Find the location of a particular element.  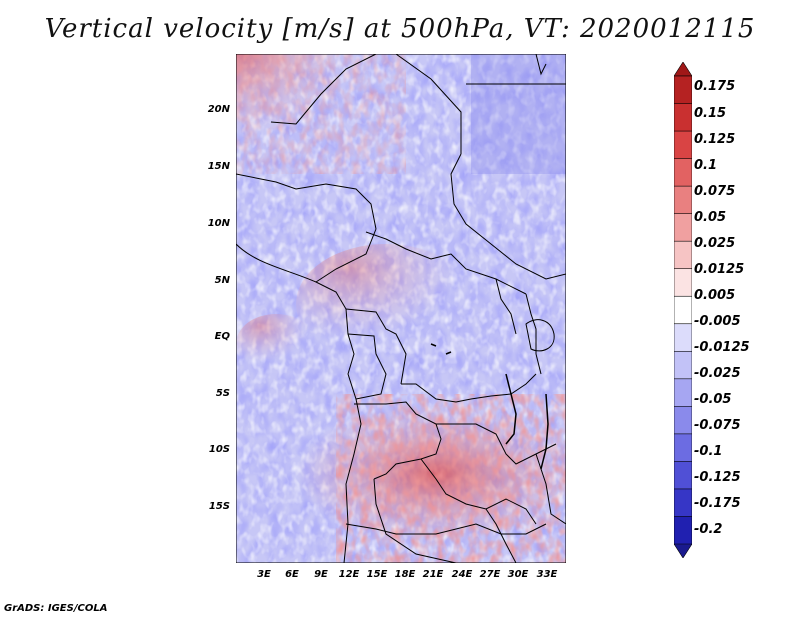

colorbar-label: 0.075 is located at coordinates (715, 191).